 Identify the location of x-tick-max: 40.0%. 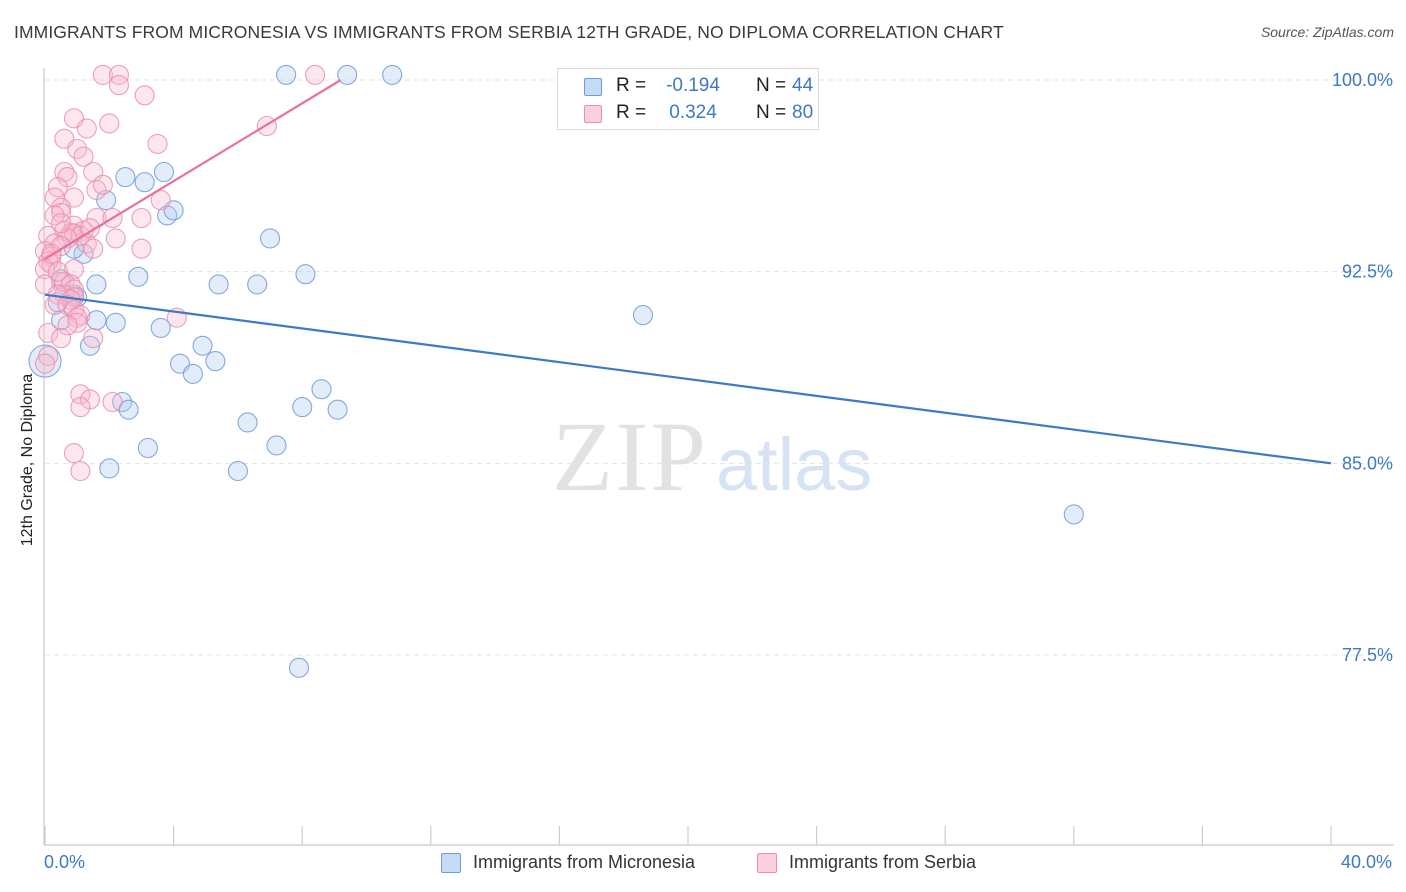
(1366, 862).